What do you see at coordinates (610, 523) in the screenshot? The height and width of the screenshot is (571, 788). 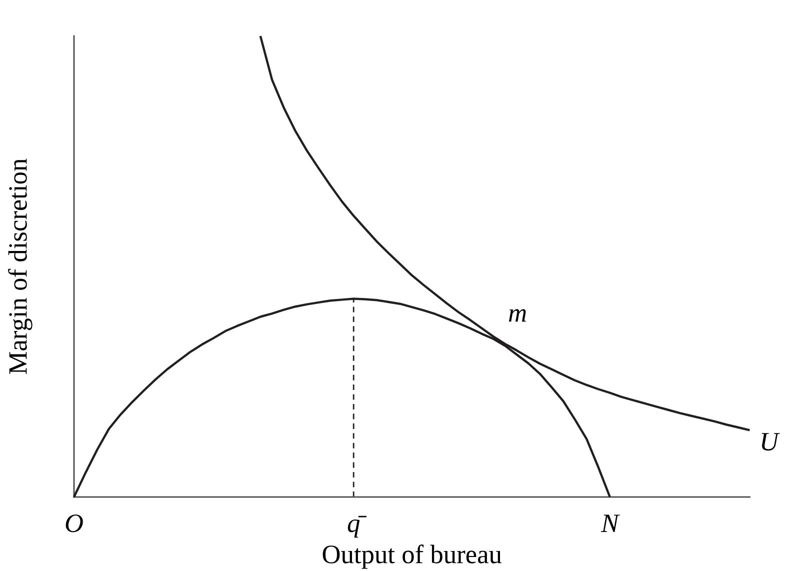 I see `x-tick-label: N` at bounding box center [610, 523].